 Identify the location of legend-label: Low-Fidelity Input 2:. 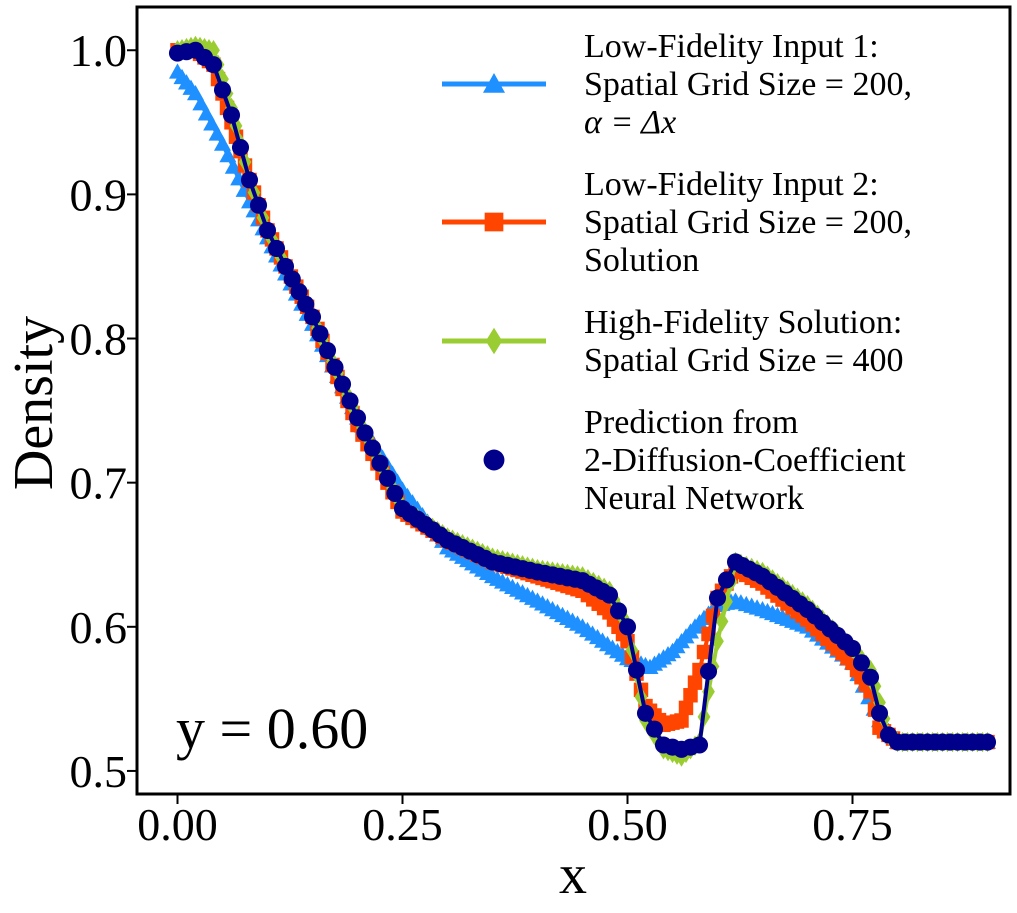
(731, 184).